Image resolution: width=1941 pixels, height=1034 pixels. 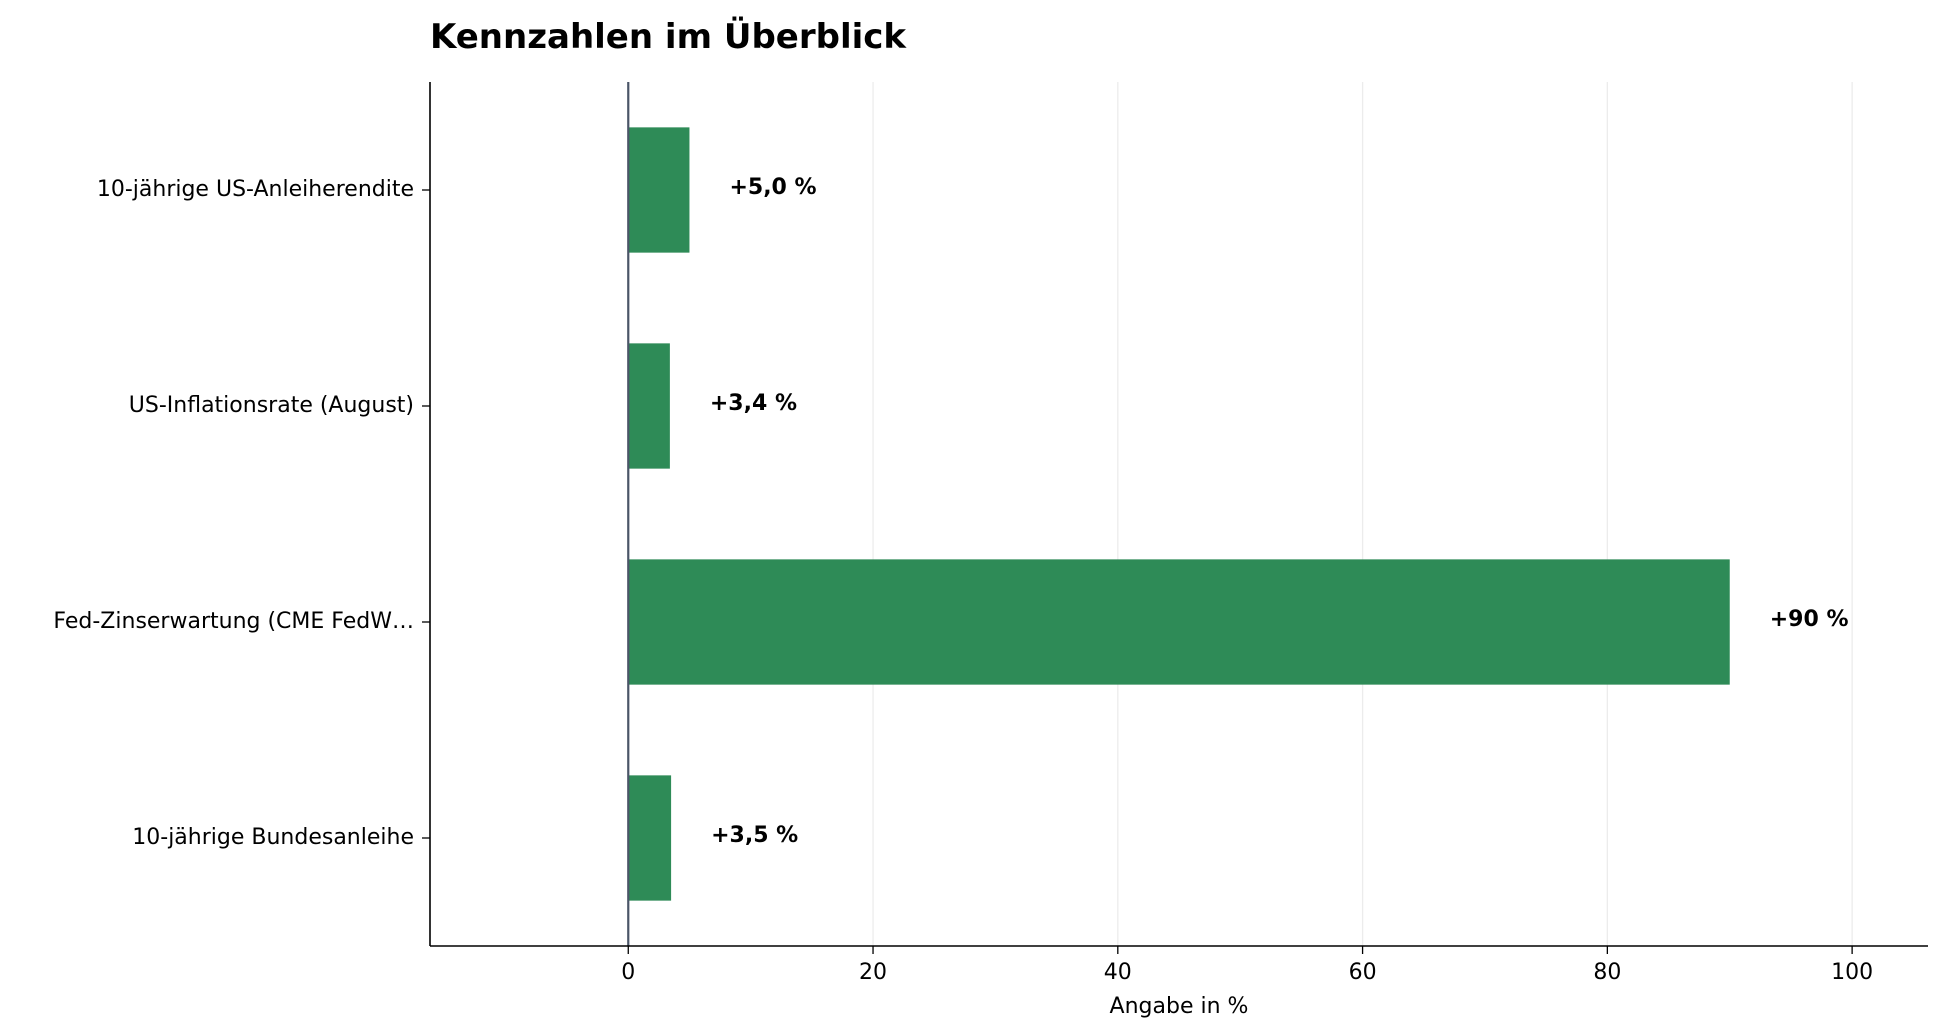 What do you see at coordinates (873, 972) in the screenshot?
I see `x-tick-label: 20` at bounding box center [873, 972].